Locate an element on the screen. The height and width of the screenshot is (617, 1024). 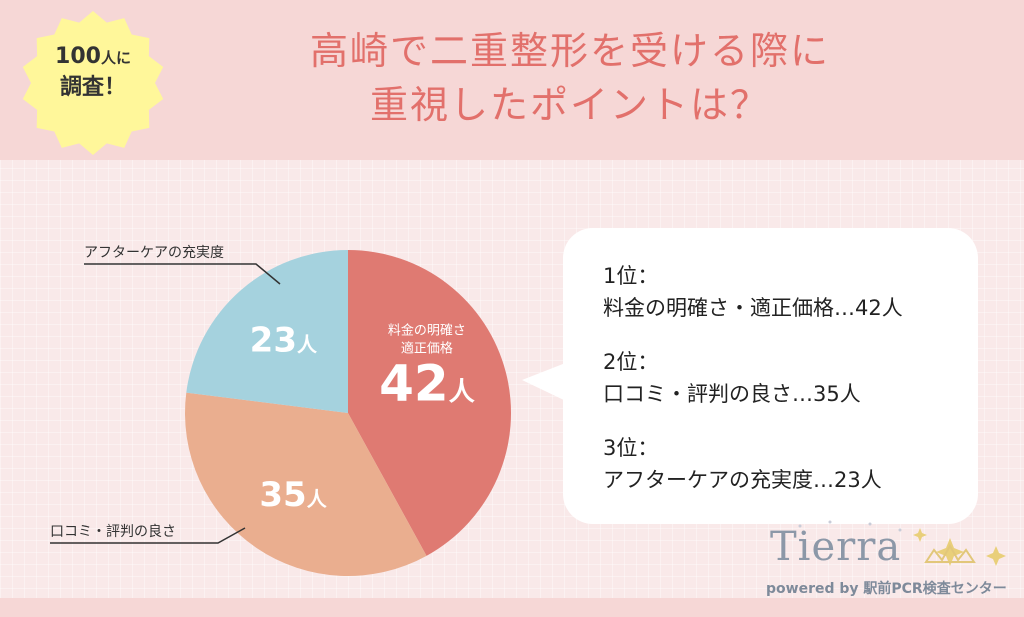
slice-value-label: 35人 is located at coordinates (293, 495).